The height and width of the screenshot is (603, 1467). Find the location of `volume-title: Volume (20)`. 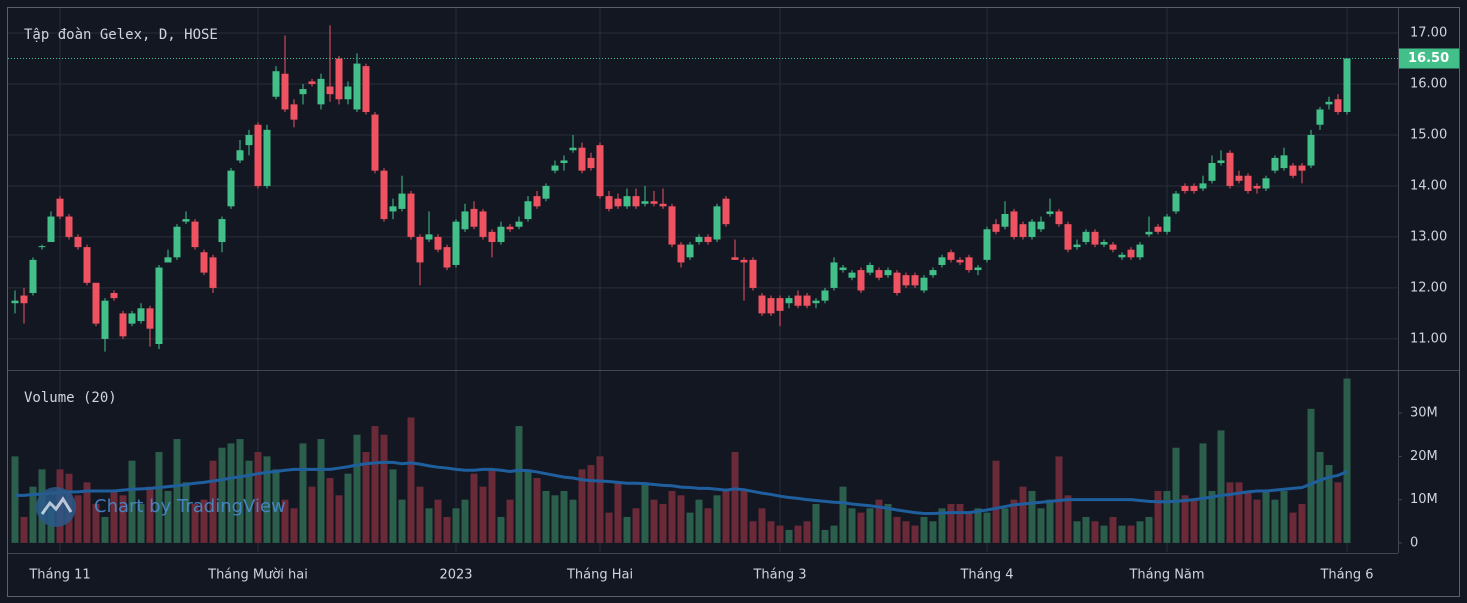

volume-title: Volume (20) is located at coordinates (70, 398).